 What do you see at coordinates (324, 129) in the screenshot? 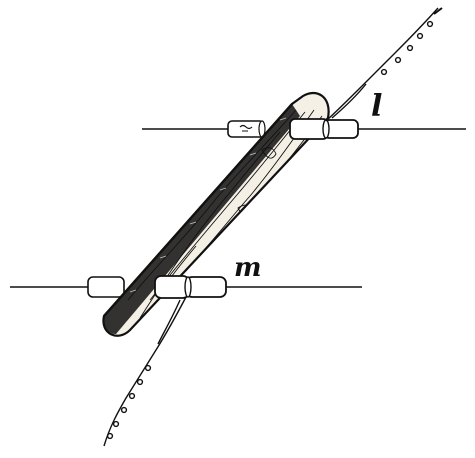
I see `upper-right-insulator` at bounding box center [324, 129].